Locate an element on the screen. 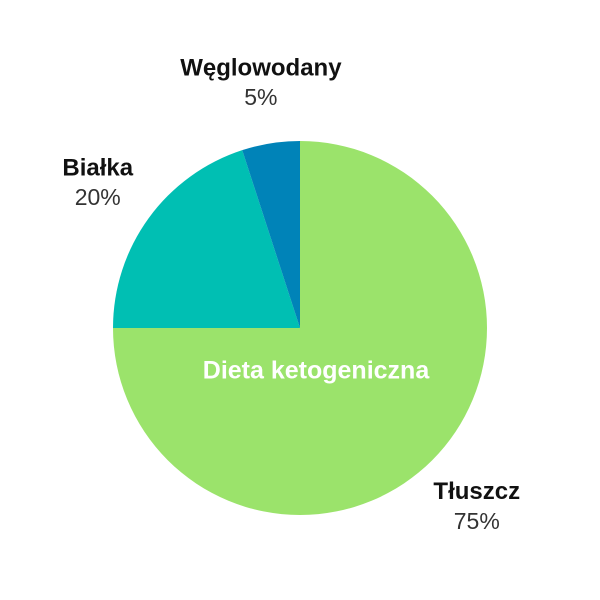 This screenshot has width=600, height=600. slice-name: Węglowodany is located at coordinates (261, 67).